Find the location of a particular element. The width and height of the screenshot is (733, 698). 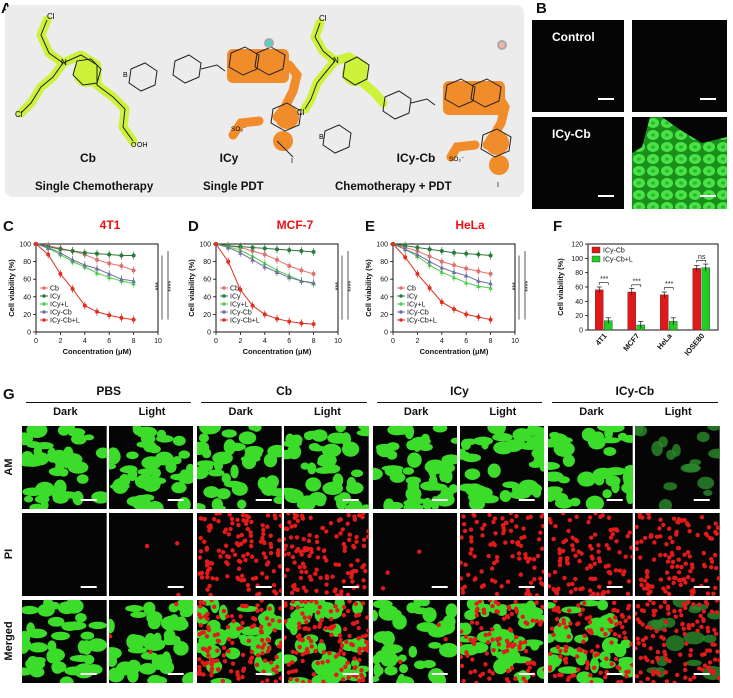

category-label: MCF7 is located at coordinates (631, 342).